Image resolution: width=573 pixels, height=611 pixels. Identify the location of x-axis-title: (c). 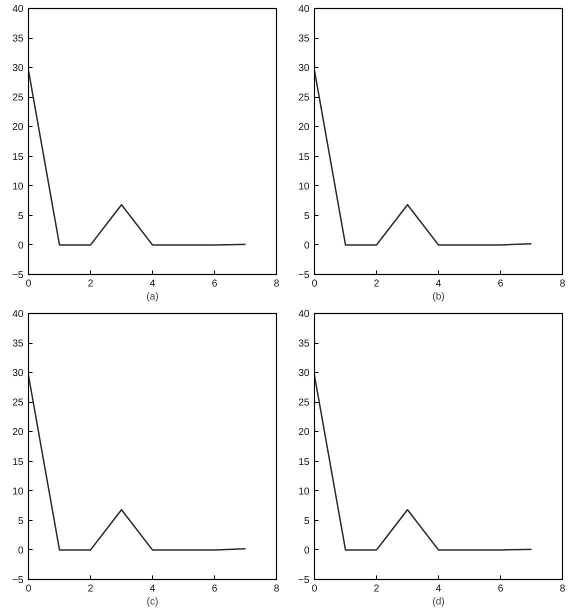
(152, 602).